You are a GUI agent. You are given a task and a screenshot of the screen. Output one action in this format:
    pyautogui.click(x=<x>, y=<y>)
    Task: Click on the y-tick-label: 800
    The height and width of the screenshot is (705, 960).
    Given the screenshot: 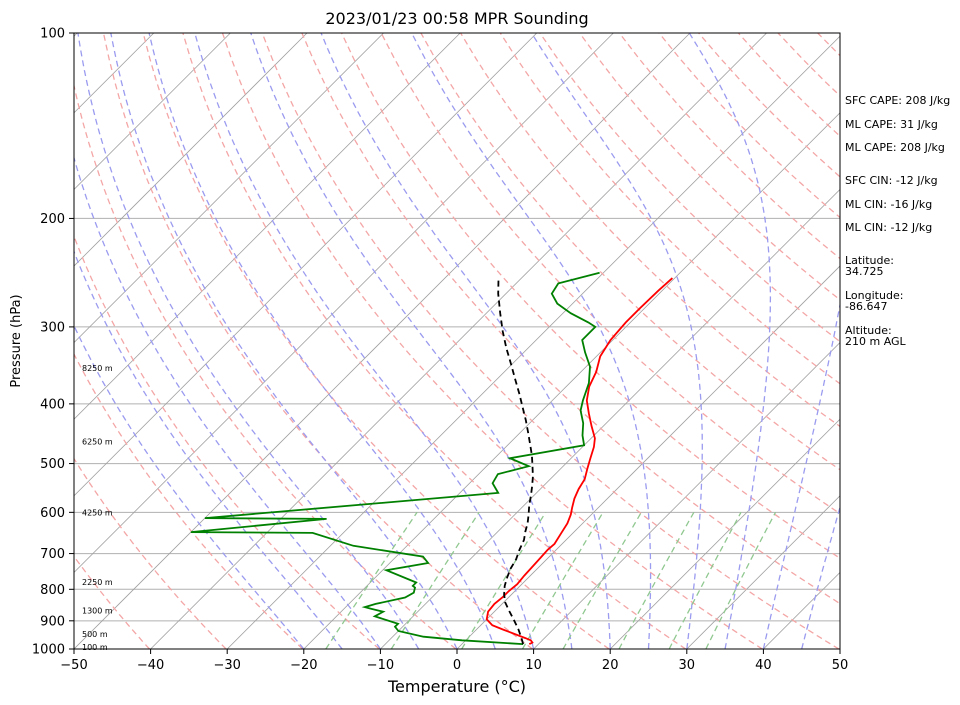 What is the action you would take?
    pyautogui.click(x=52, y=590)
    